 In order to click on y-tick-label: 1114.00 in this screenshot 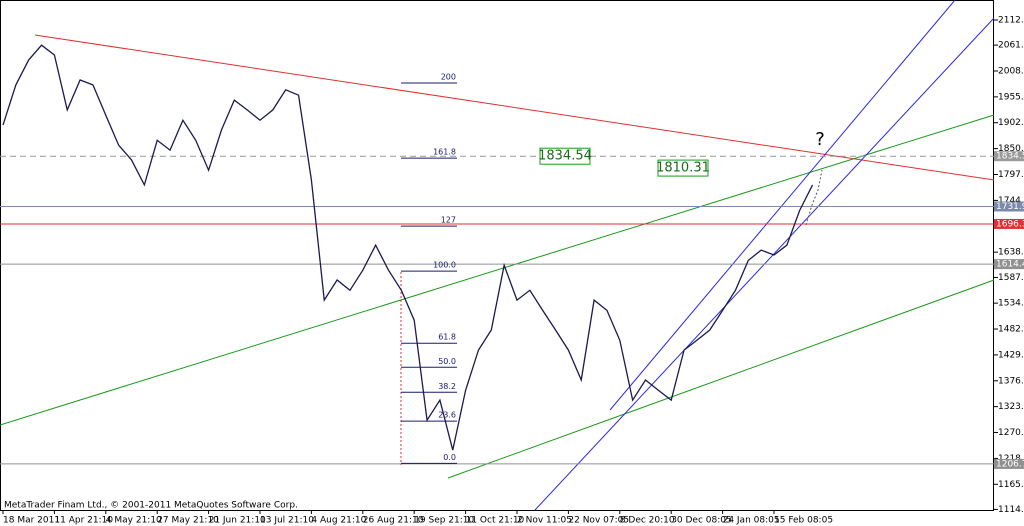, I will do `click(1011, 510)`.